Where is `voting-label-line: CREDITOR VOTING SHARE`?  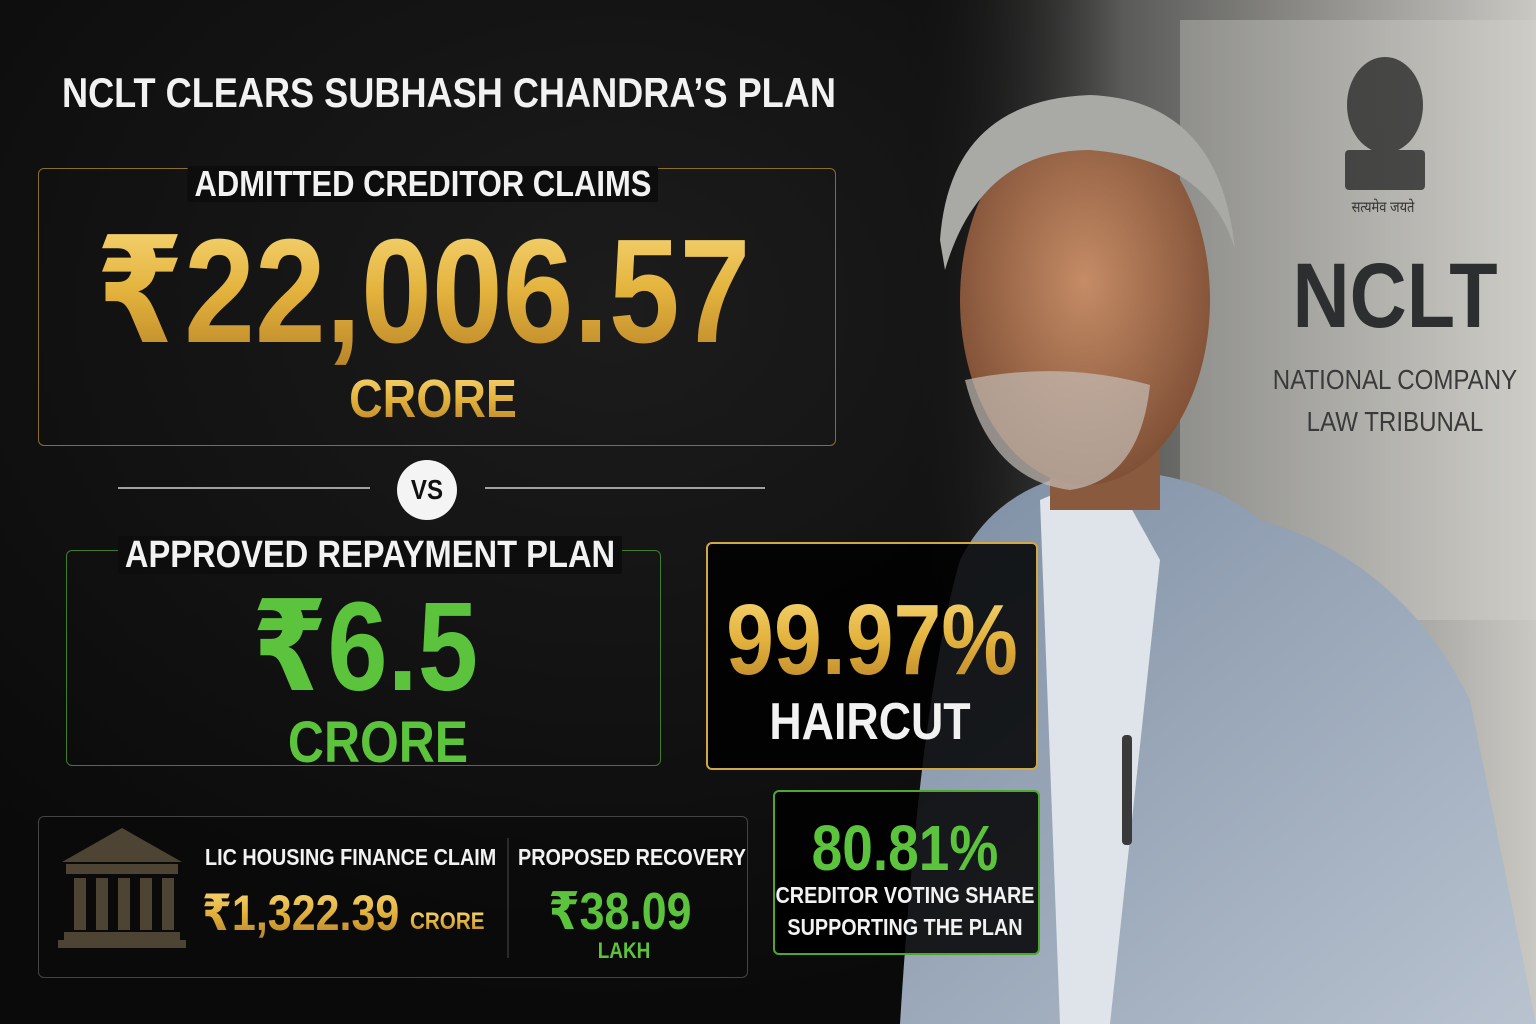 voting-label-line: CREDITOR VOTING SHARE is located at coordinates (905, 895).